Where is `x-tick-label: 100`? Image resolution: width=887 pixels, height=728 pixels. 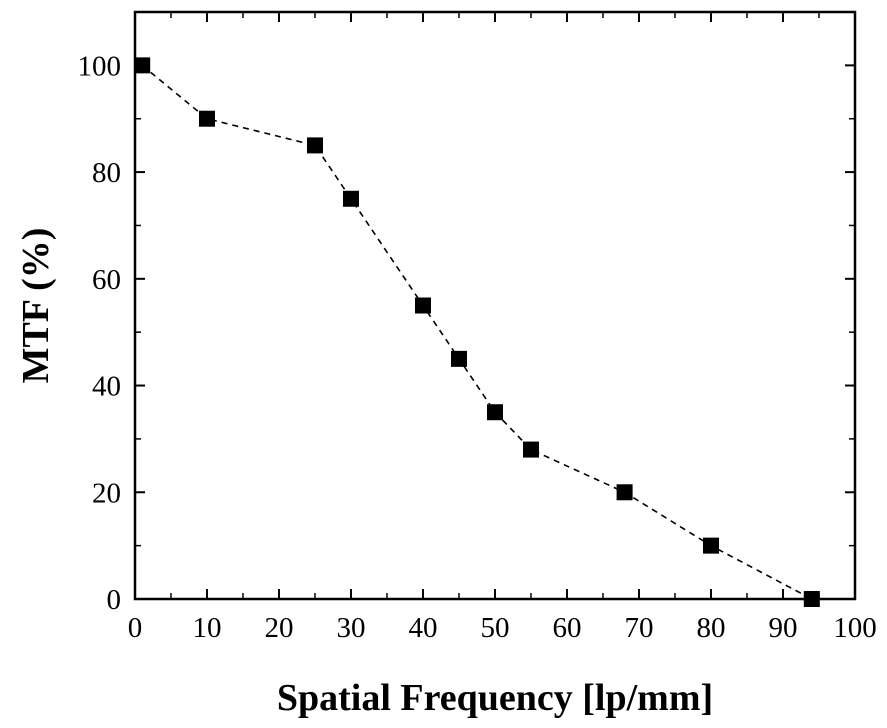
x-tick-label: 100 is located at coordinates (855, 628).